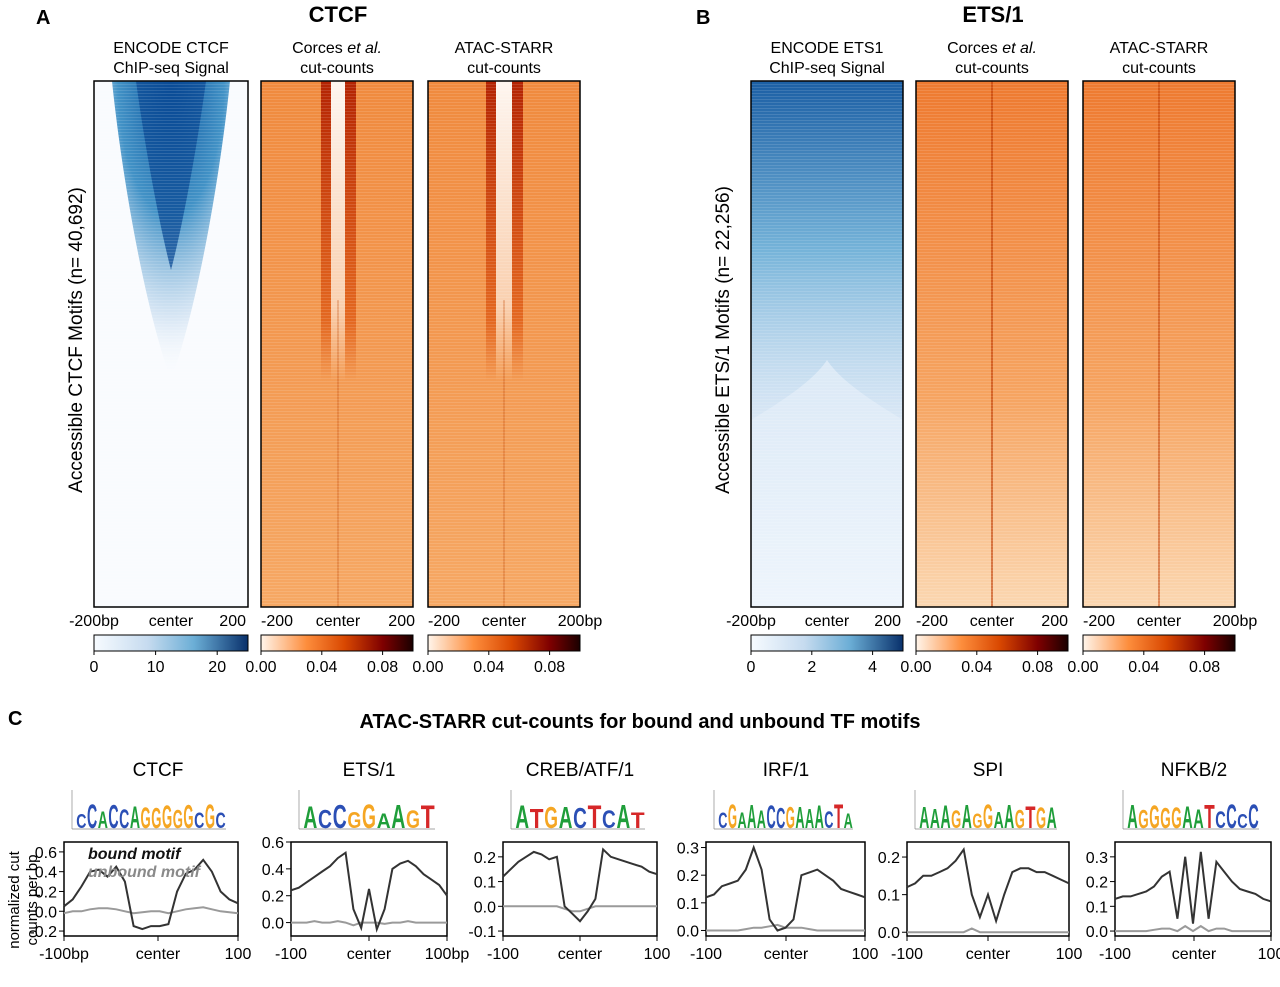 The height and width of the screenshot is (987, 1280). What do you see at coordinates (827, 48) in the screenshot?
I see `heatmap-b1-title-line1: ENCODE ETS1` at bounding box center [827, 48].